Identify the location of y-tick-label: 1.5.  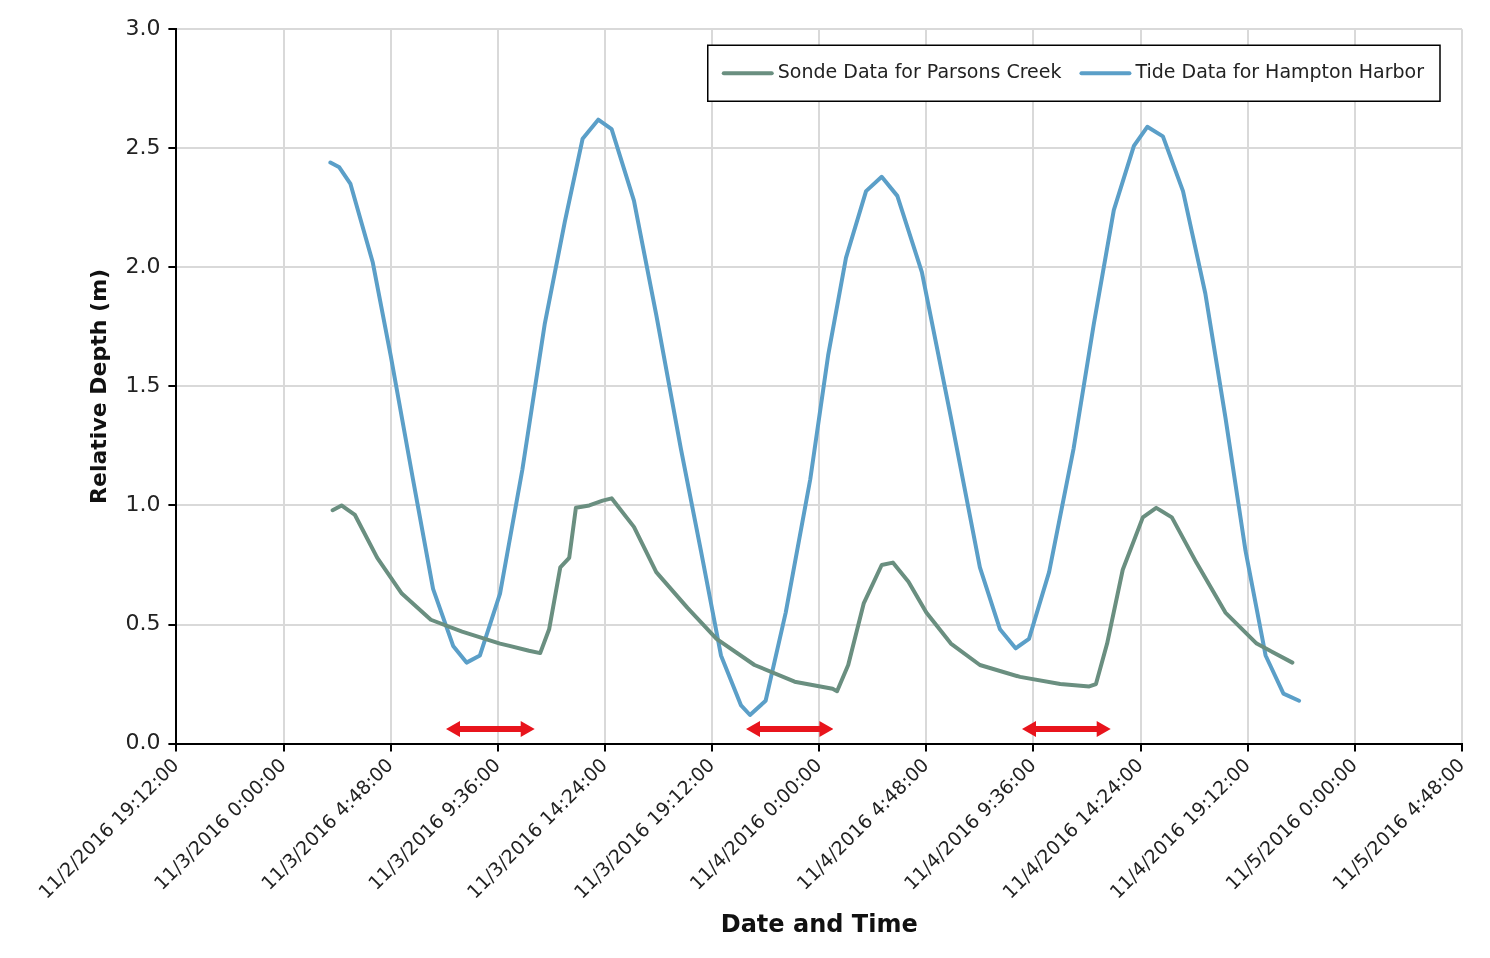
(143, 385).